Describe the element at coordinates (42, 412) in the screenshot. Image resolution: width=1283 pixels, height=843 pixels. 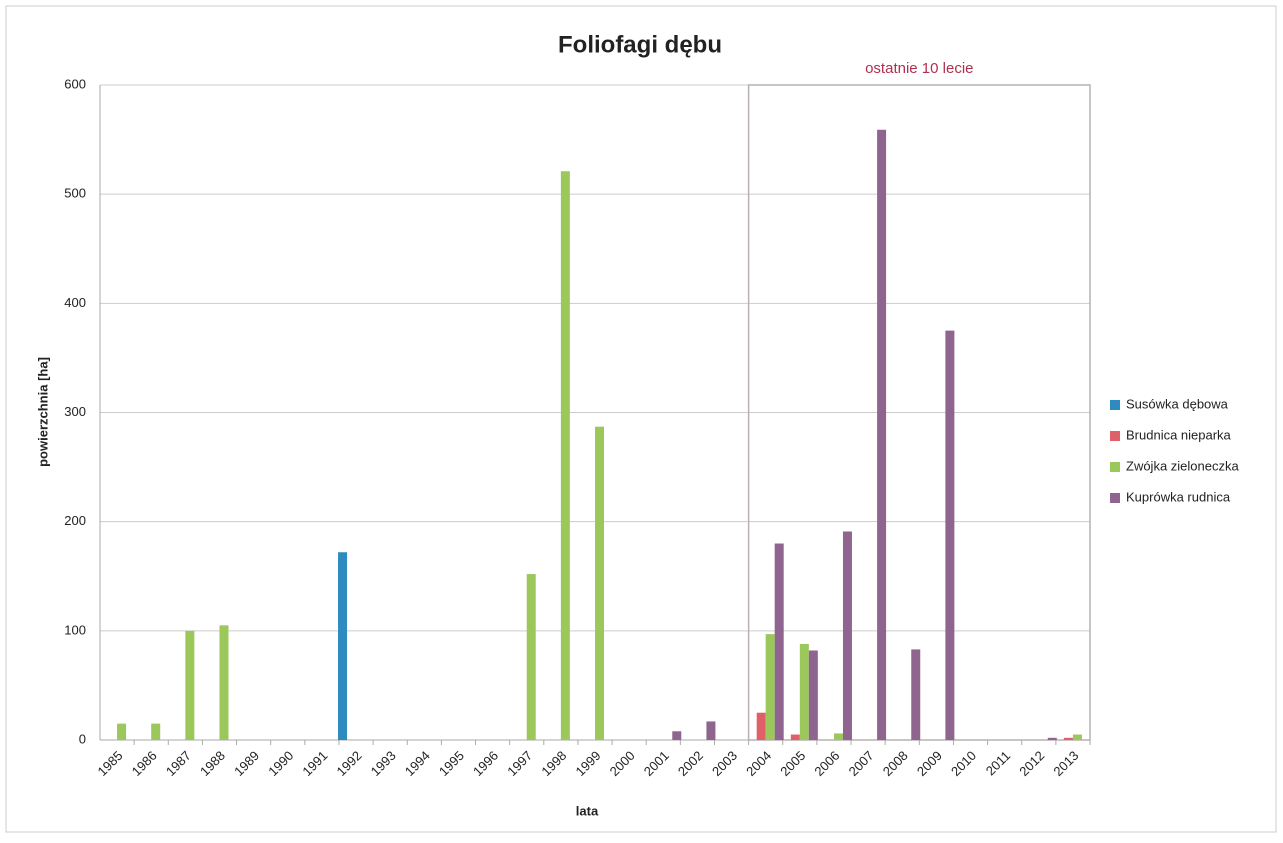
I see `y-axis-label: powierzchnia [ha]` at that location.